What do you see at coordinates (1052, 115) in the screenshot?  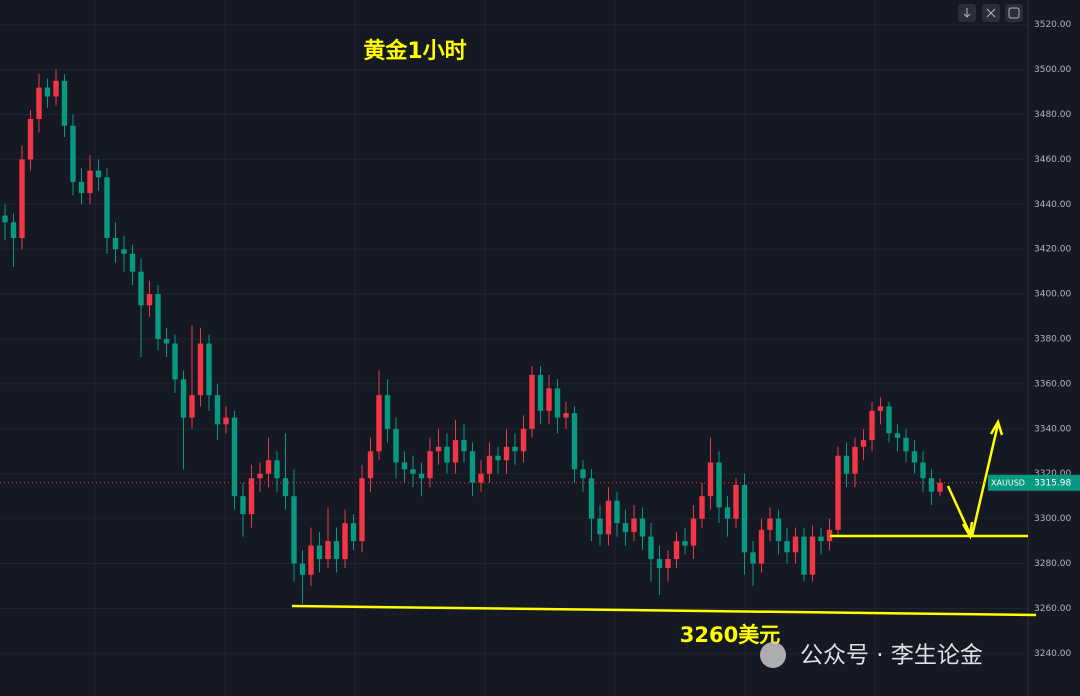 I see `y-tick-label: 3480.00` at bounding box center [1052, 115].